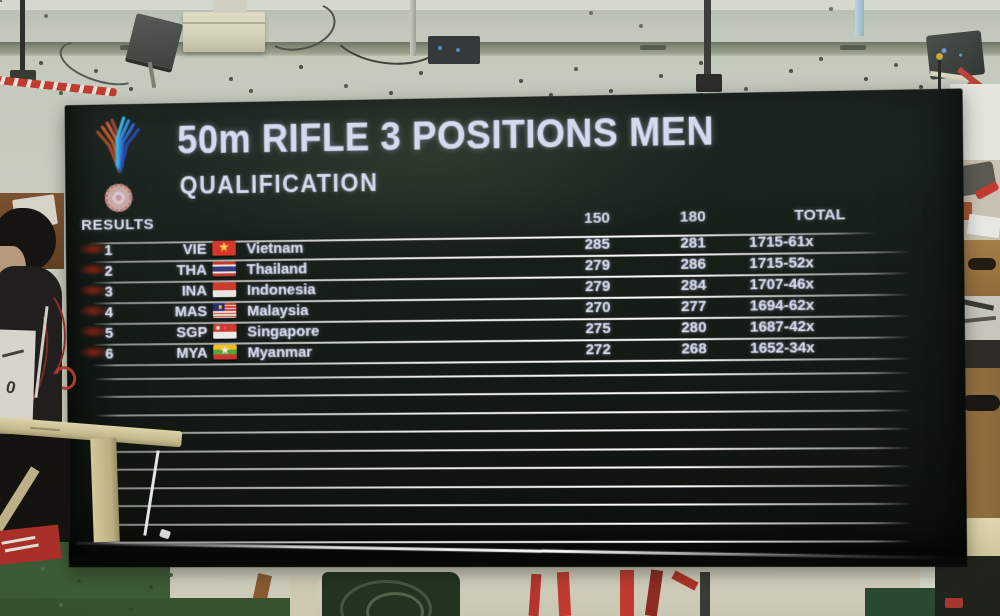 The height and width of the screenshot is (616, 1000). I want to click on rank-number: 3, so click(108, 292).